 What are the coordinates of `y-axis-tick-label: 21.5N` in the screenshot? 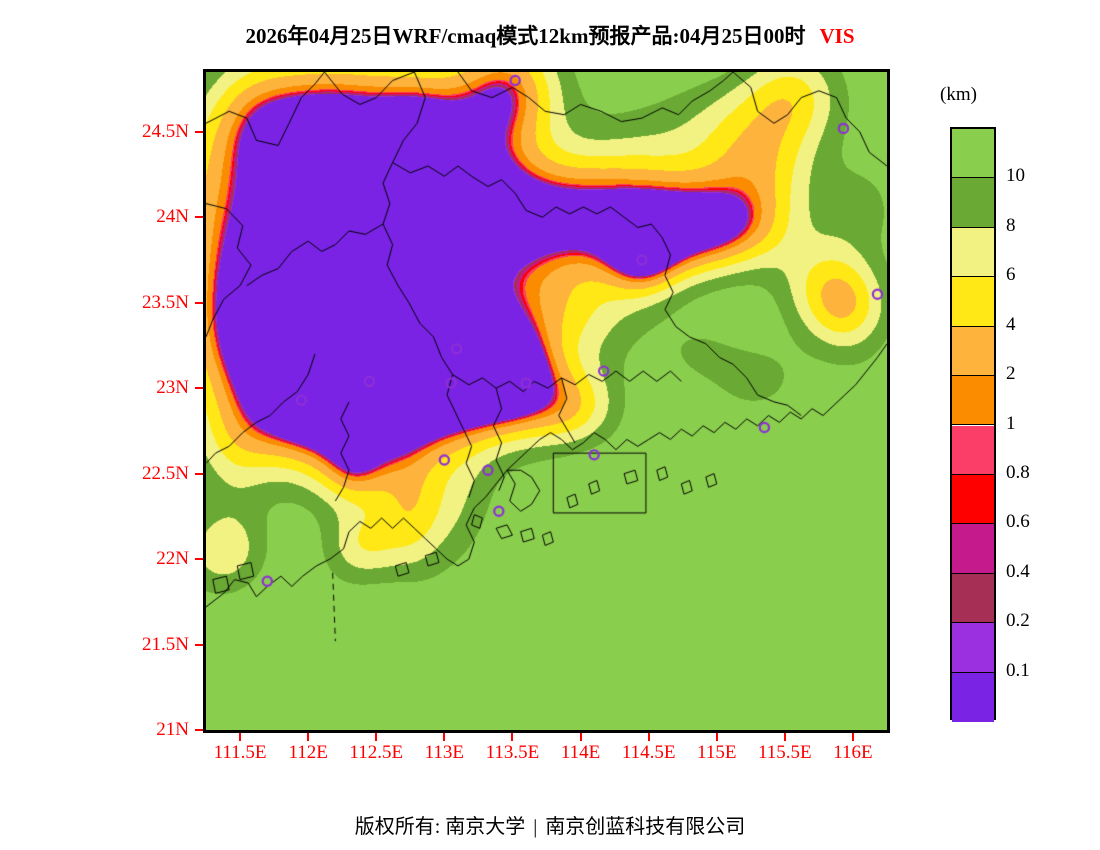 It's located at (165, 644).